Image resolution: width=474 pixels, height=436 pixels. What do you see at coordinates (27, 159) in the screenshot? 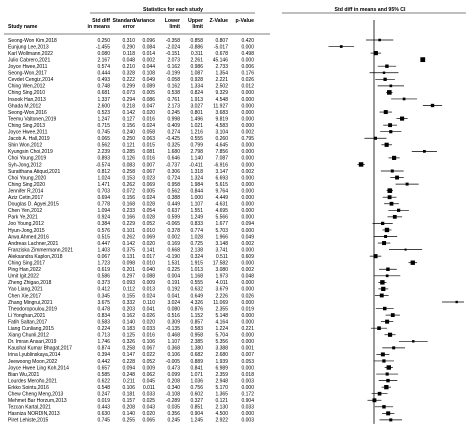
I see `study-name: Choi Young,2019` at bounding box center [27, 159].